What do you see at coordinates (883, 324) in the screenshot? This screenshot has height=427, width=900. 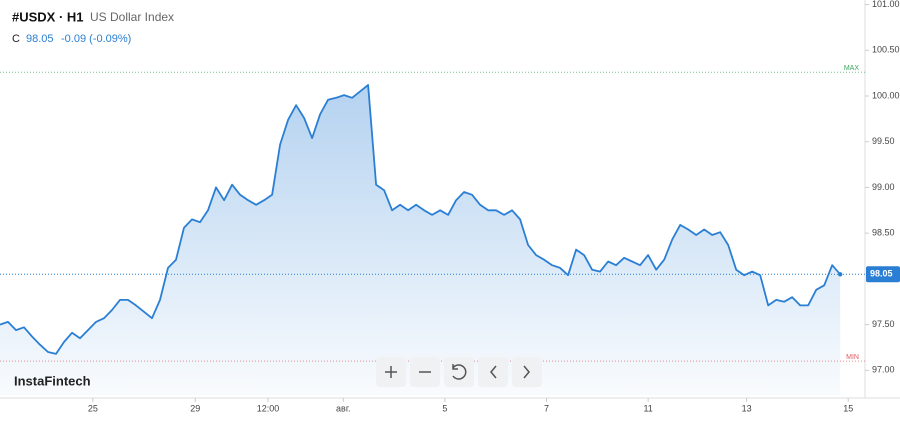 I see `y-tick-label: 97.50` at bounding box center [883, 324].